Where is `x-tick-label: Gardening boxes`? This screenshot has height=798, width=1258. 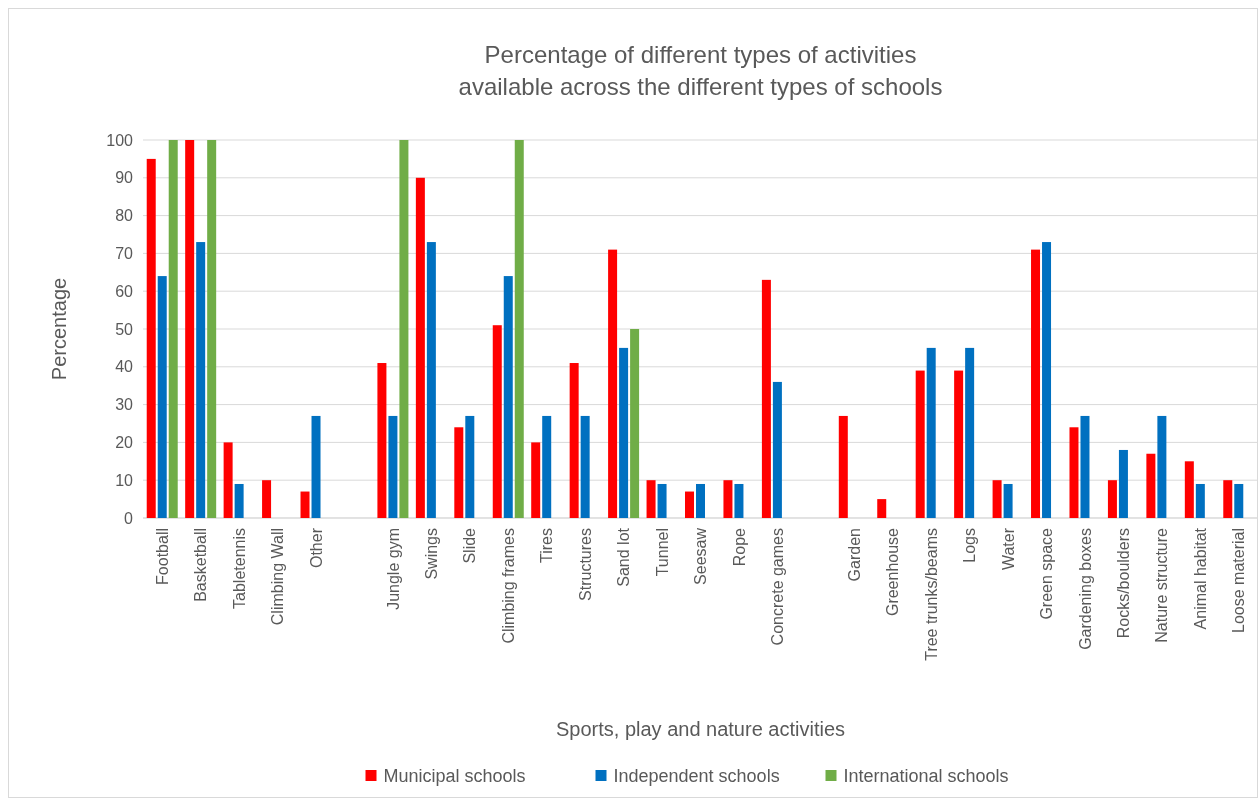 x-tick-label: Gardening boxes is located at coordinates (1085, 589).